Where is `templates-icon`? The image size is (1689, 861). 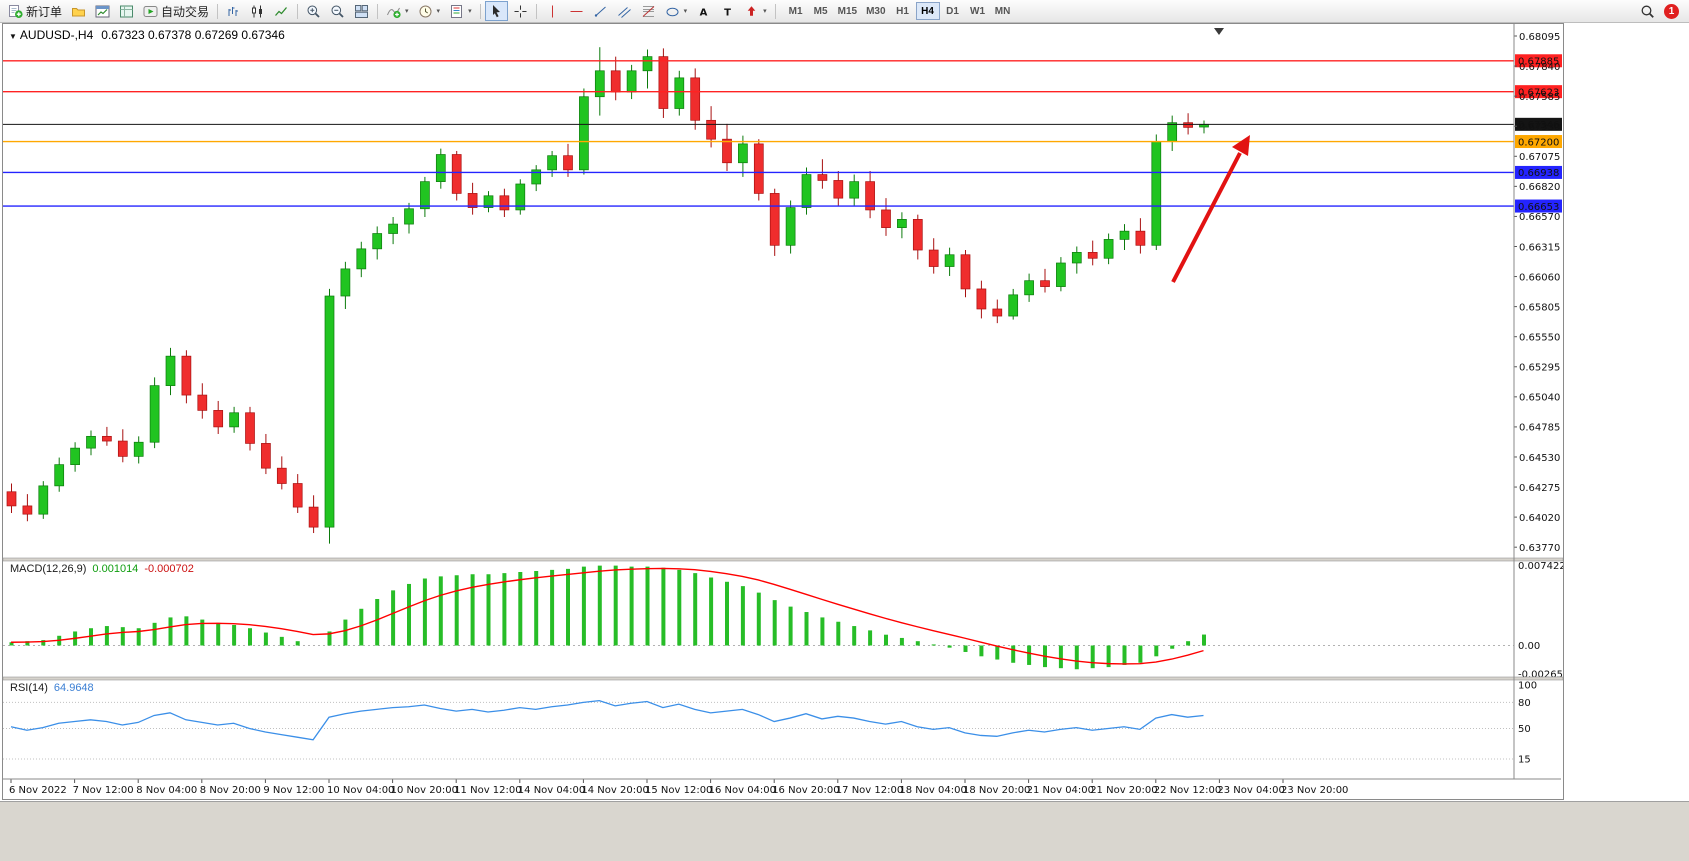
templates-icon is located at coordinates (457, 11).